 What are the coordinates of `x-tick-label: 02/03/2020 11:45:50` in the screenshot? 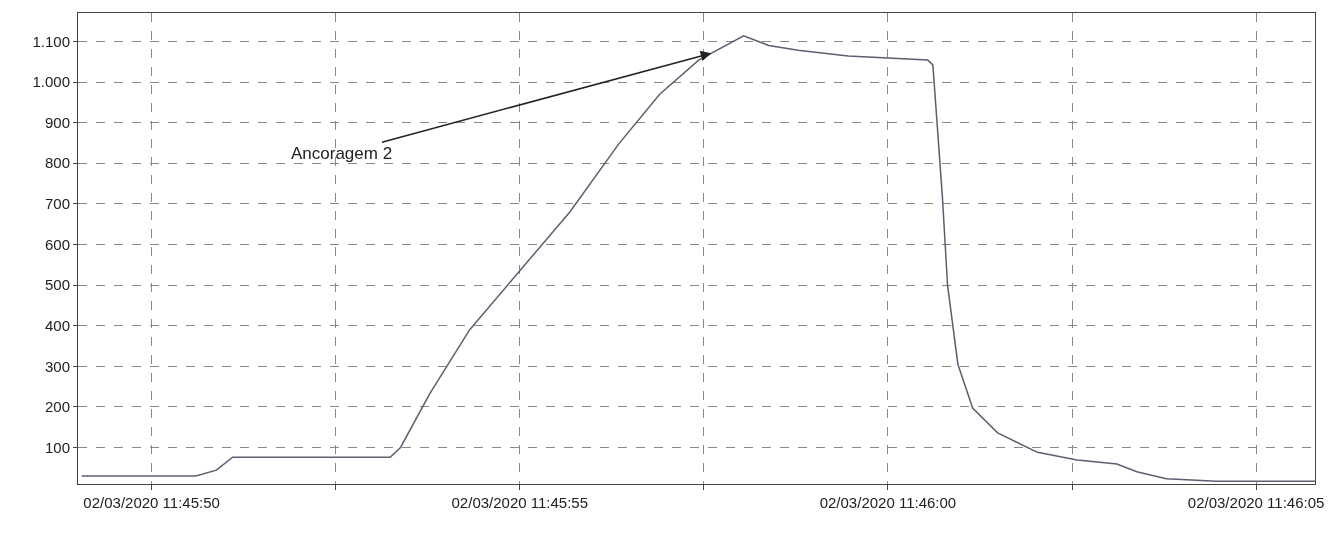 It's located at (151, 502).